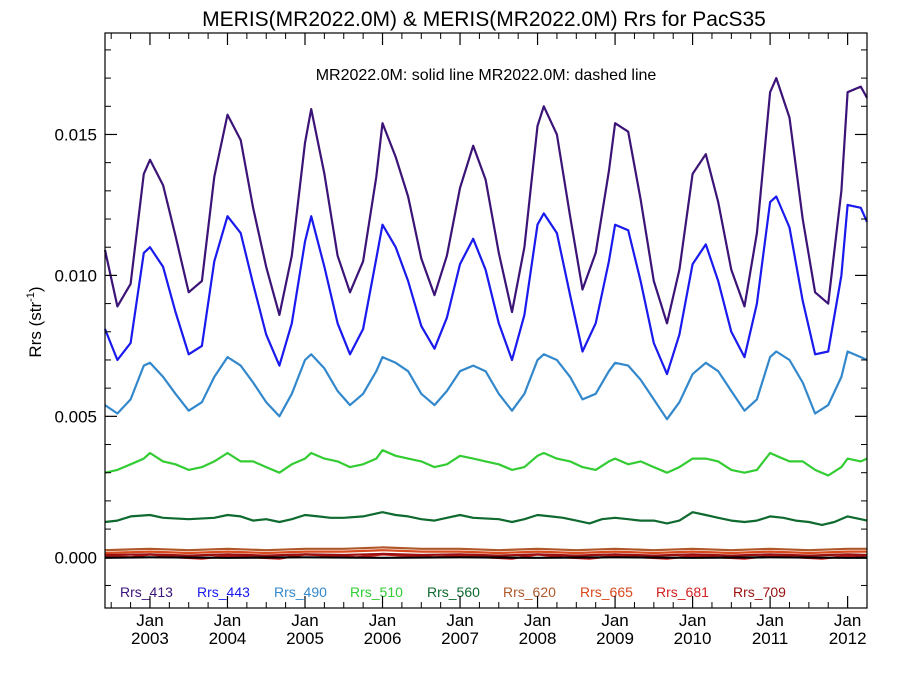 This screenshot has height=675, width=900. I want to click on x-tick-year-label: 2009, so click(615, 638).